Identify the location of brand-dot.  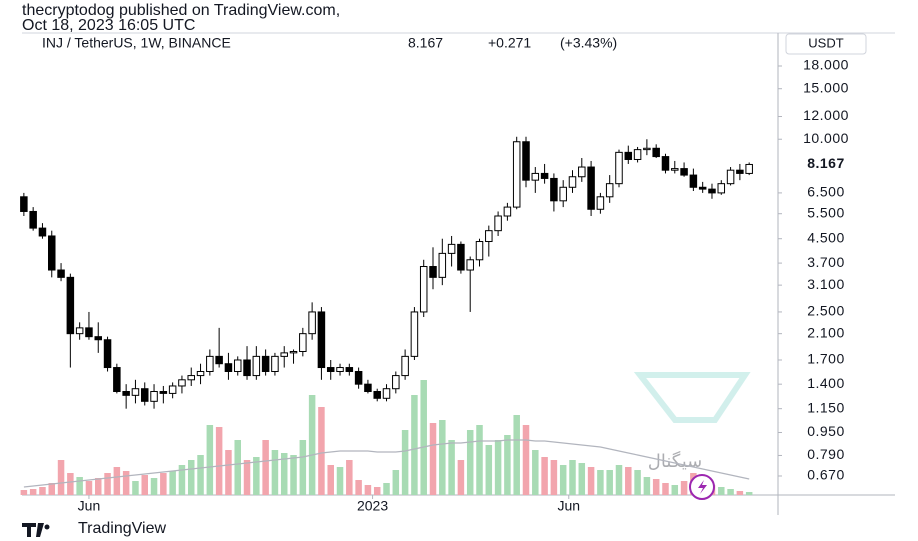
(47, 527).